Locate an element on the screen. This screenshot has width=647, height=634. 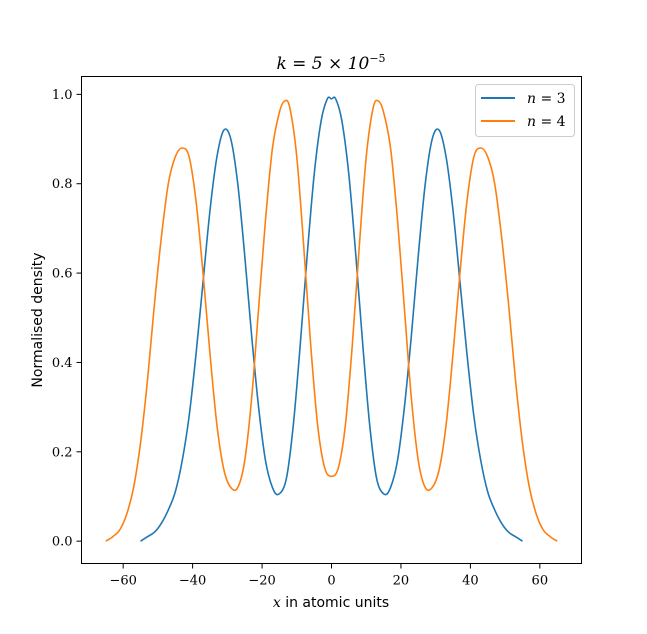
legend: n = 3 n = 4 is located at coordinates (525, 110).